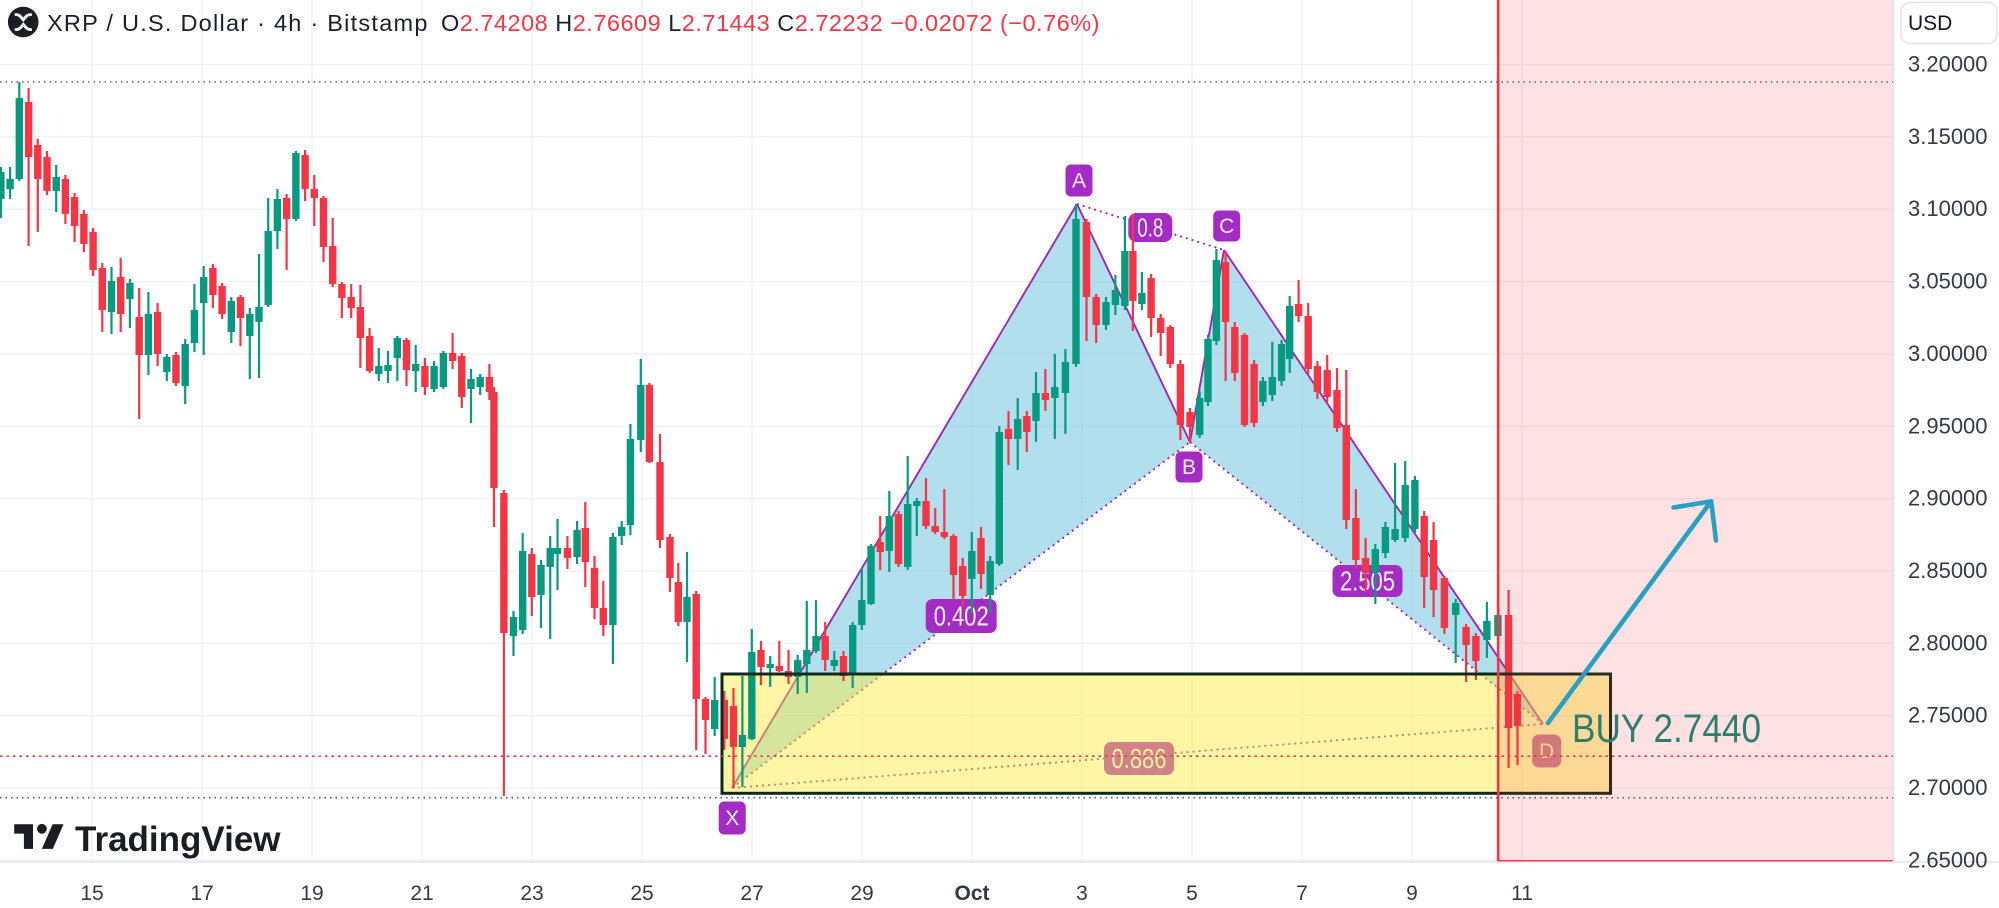 This screenshot has height=908, width=1999. What do you see at coordinates (421, 893) in the screenshot?
I see `svg-text: 21` at bounding box center [421, 893].